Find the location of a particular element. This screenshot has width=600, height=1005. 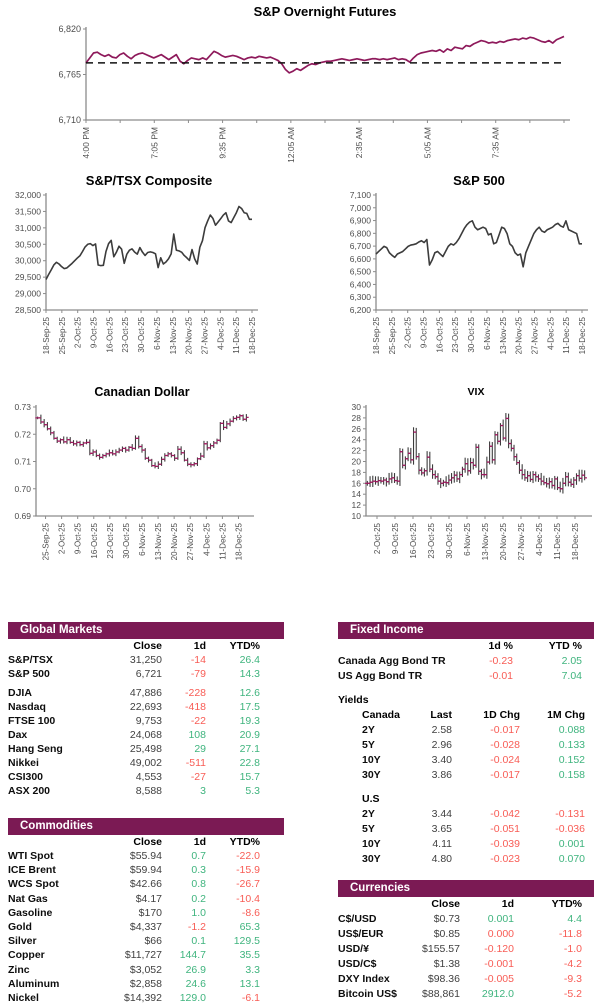

cell-value: 2.05 is located at coordinates (571, 661).